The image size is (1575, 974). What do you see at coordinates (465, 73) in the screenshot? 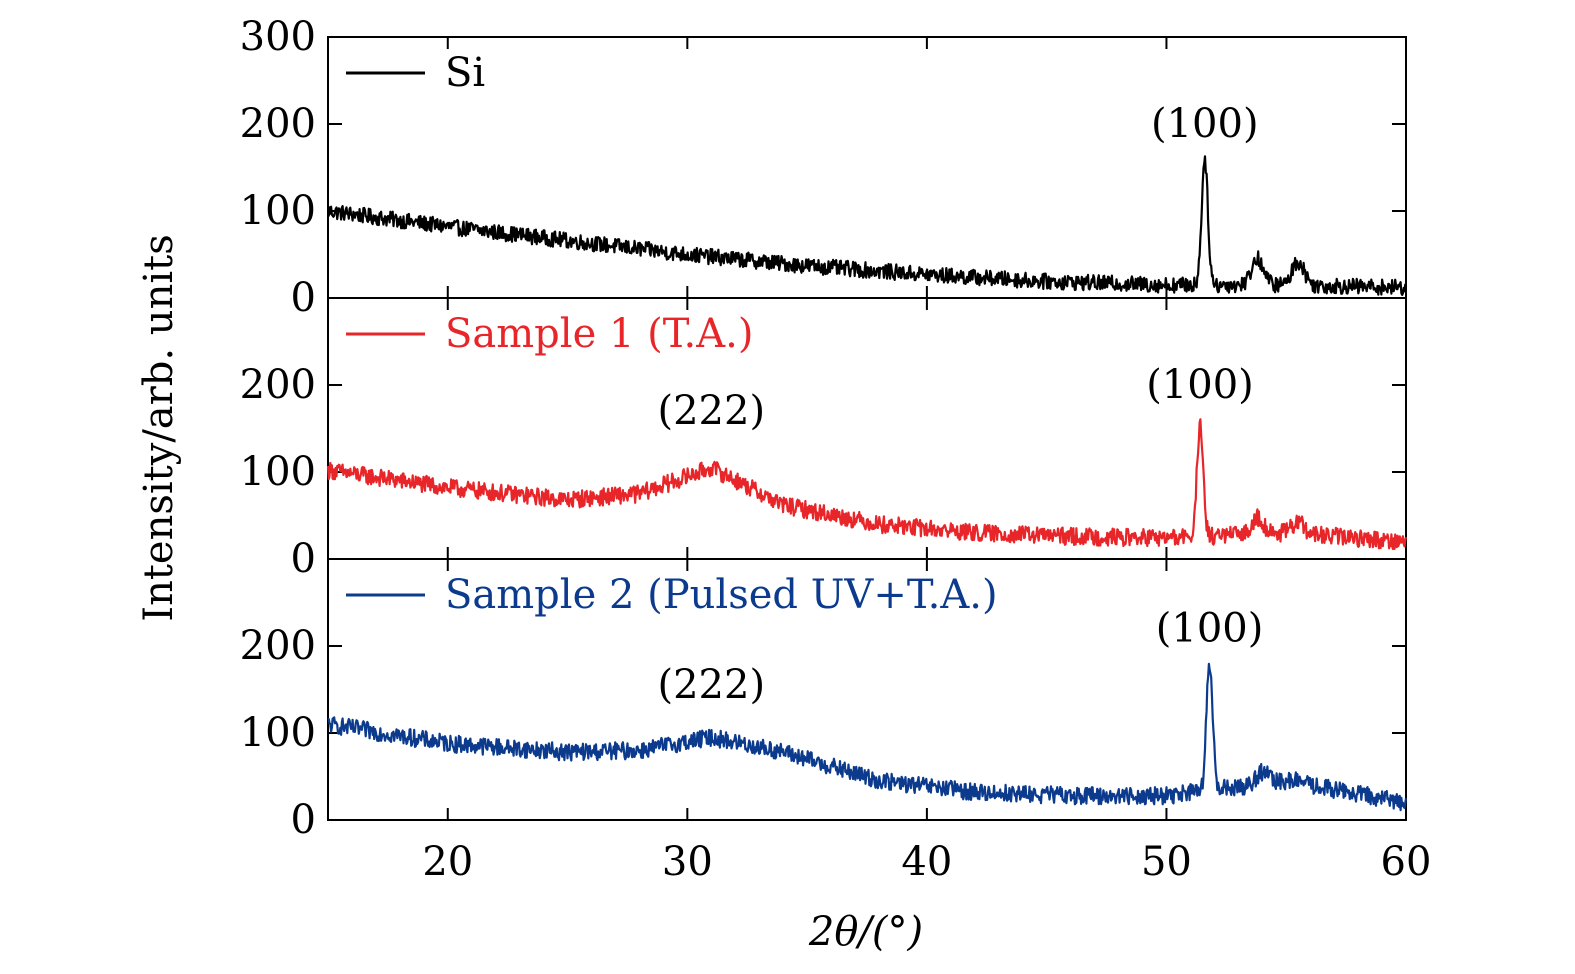
I see `legend-label: Si` at bounding box center [465, 73].